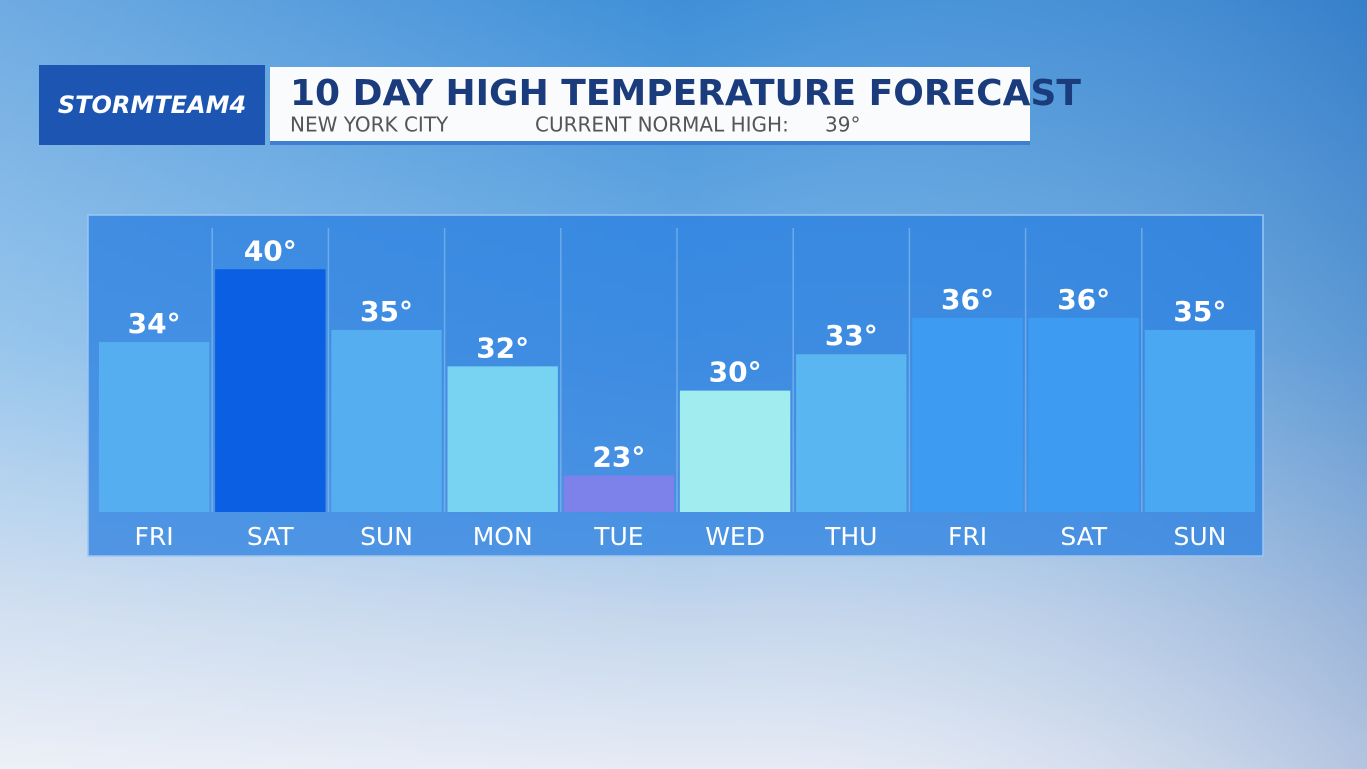 This screenshot has height=769, width=1367. Describe the element at coordinates (502, 347) in the screenshot. I see `value-label: 32°` at that location.